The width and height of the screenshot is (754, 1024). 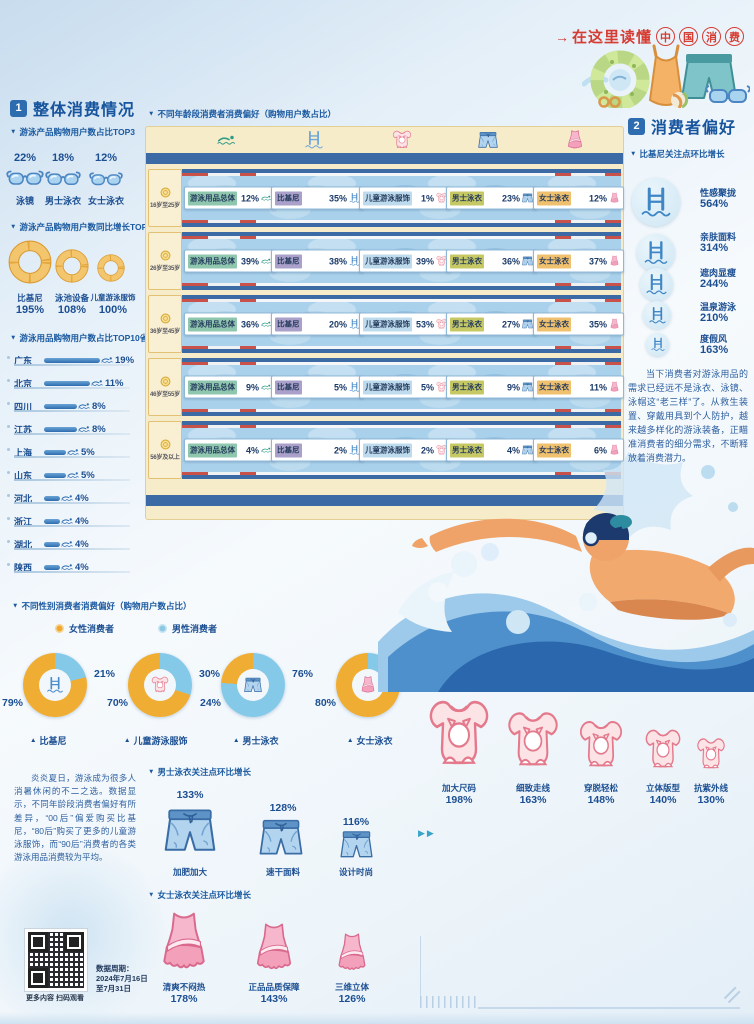 I want to click on tagline-char: 中, so click(x=665, y=36).